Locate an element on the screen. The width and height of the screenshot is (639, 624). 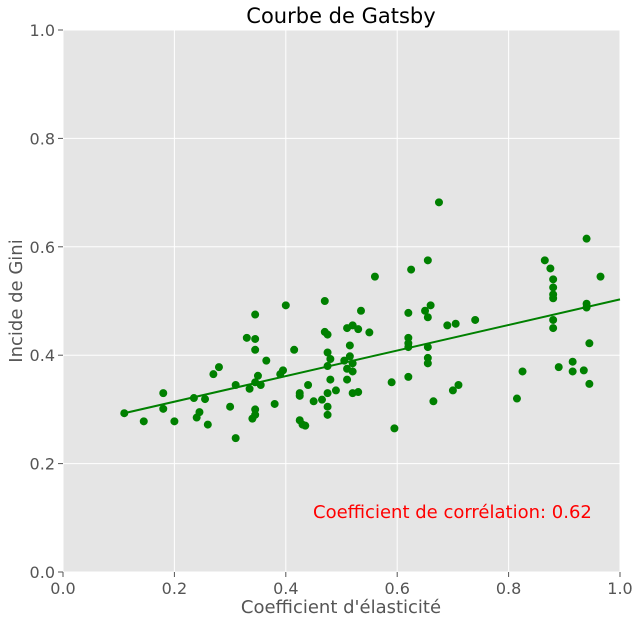
y-tick-label: 0.4 is located at coordinates (42, 355).